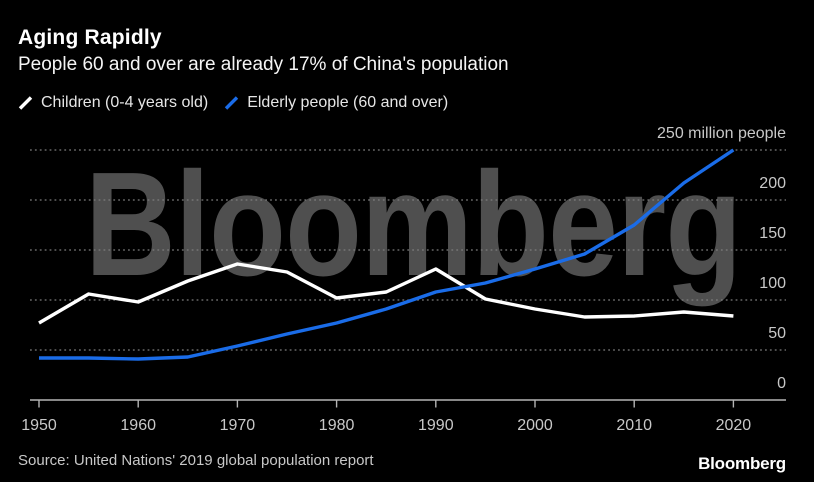 The height and width of the screenshot is (482, 814). I want to click on elderly-line-slash-icon, so click(231, 103).